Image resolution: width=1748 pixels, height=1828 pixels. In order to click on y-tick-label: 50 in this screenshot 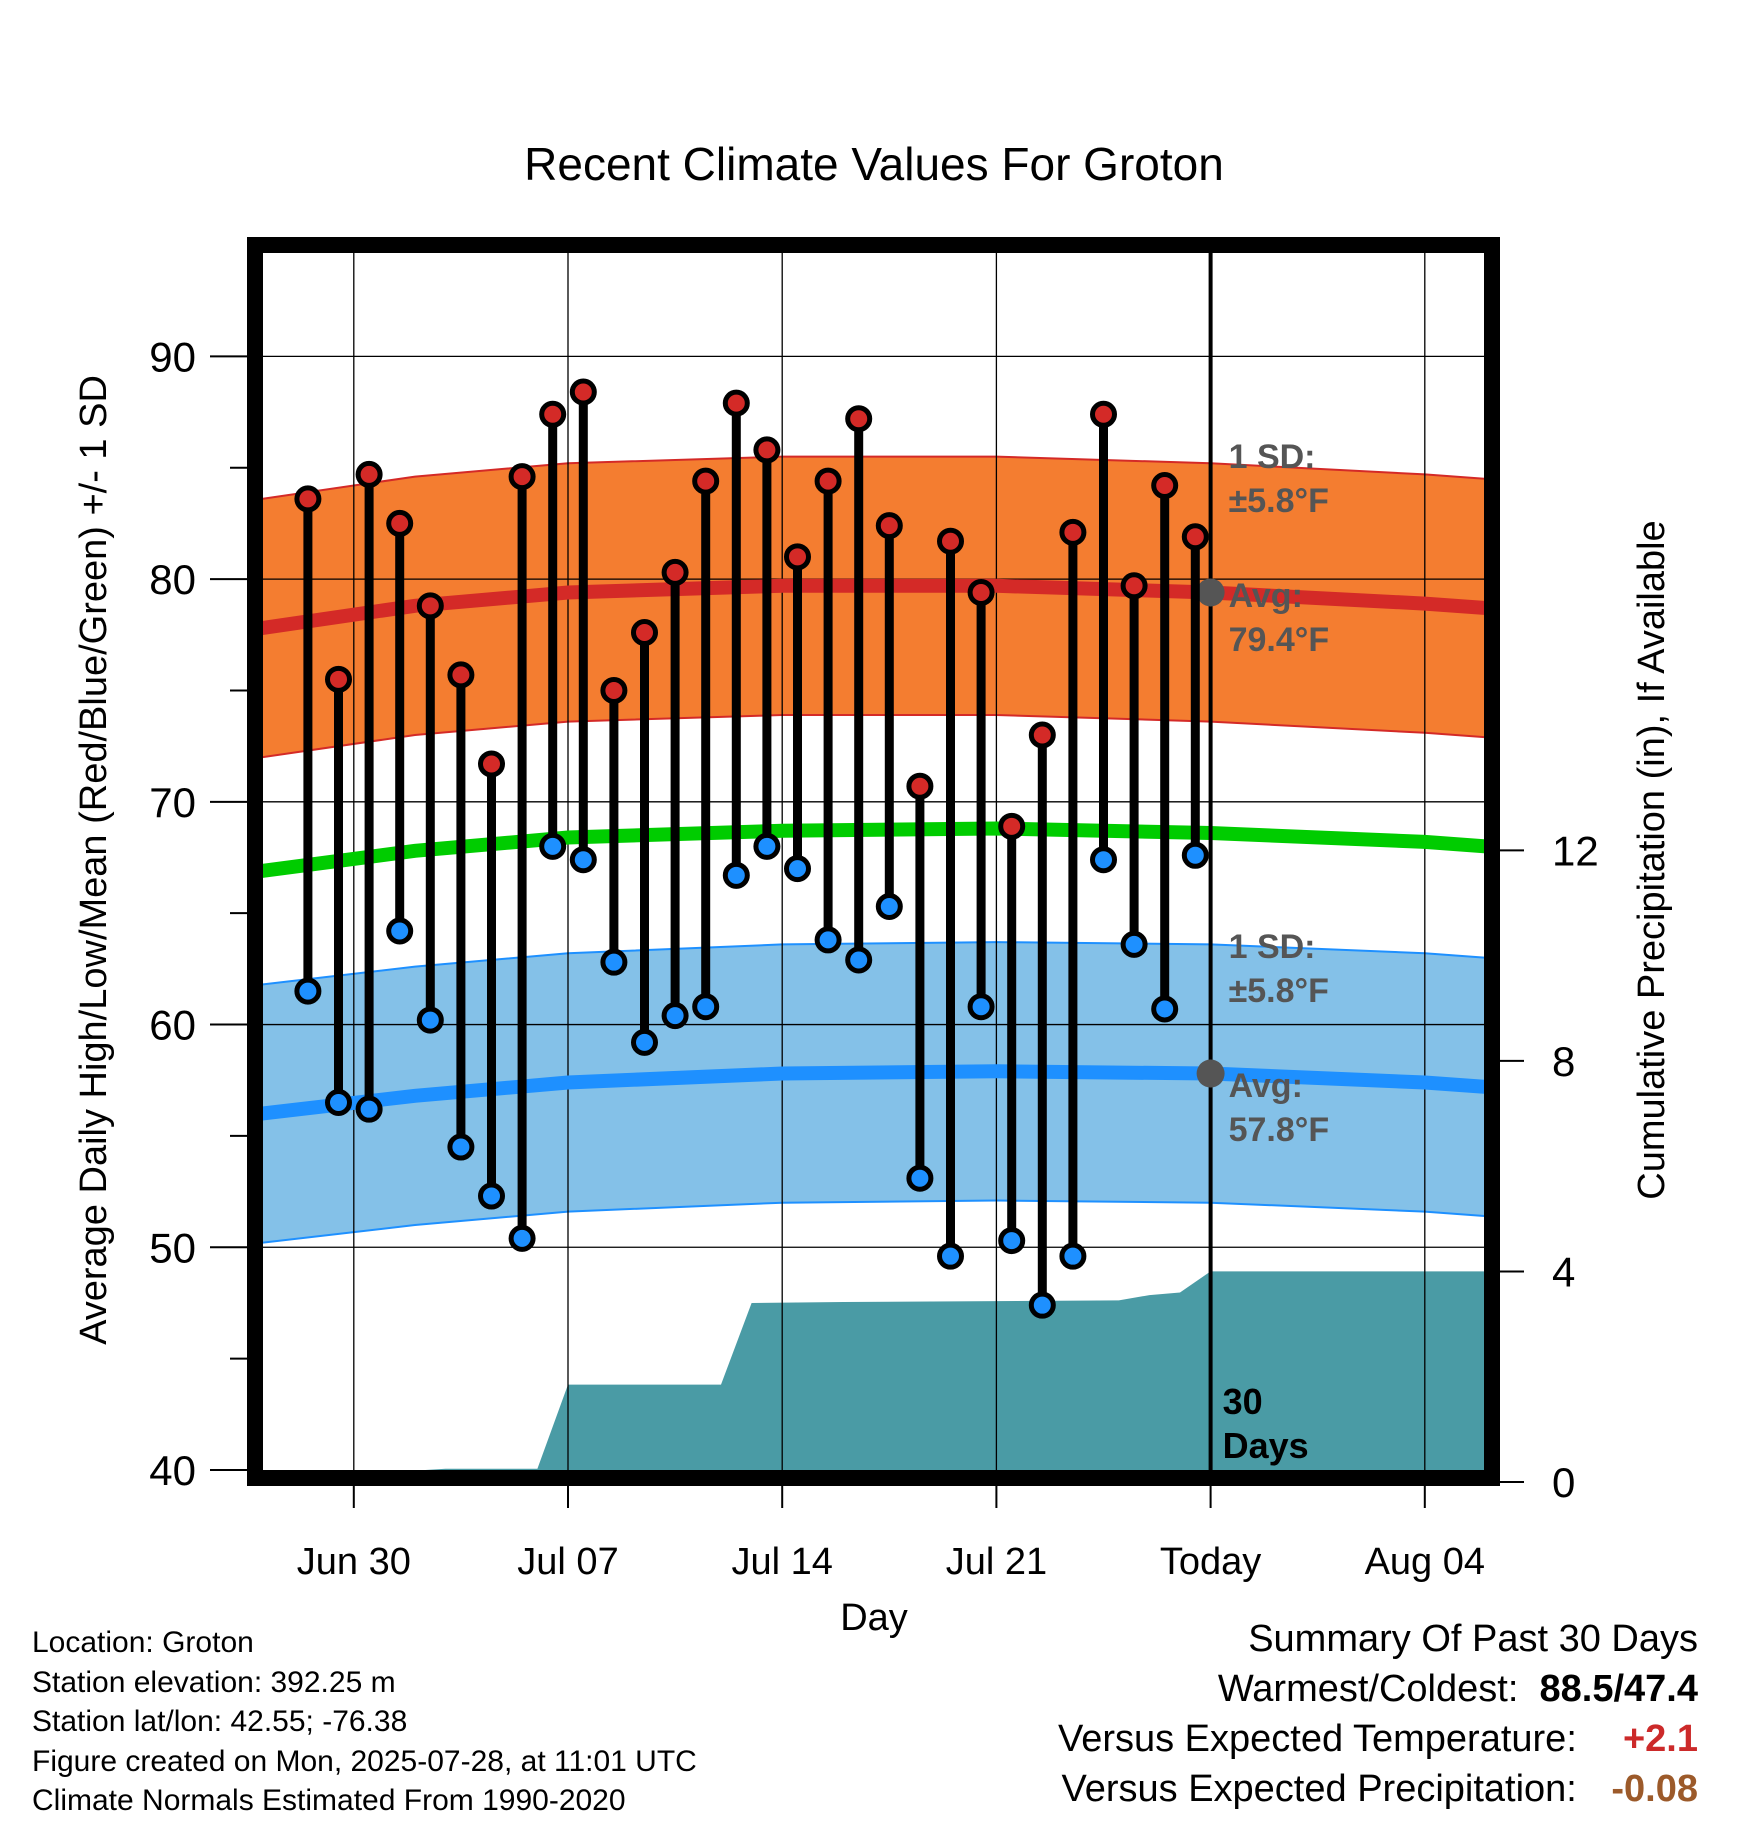, I will do `click(172, 1247)`.